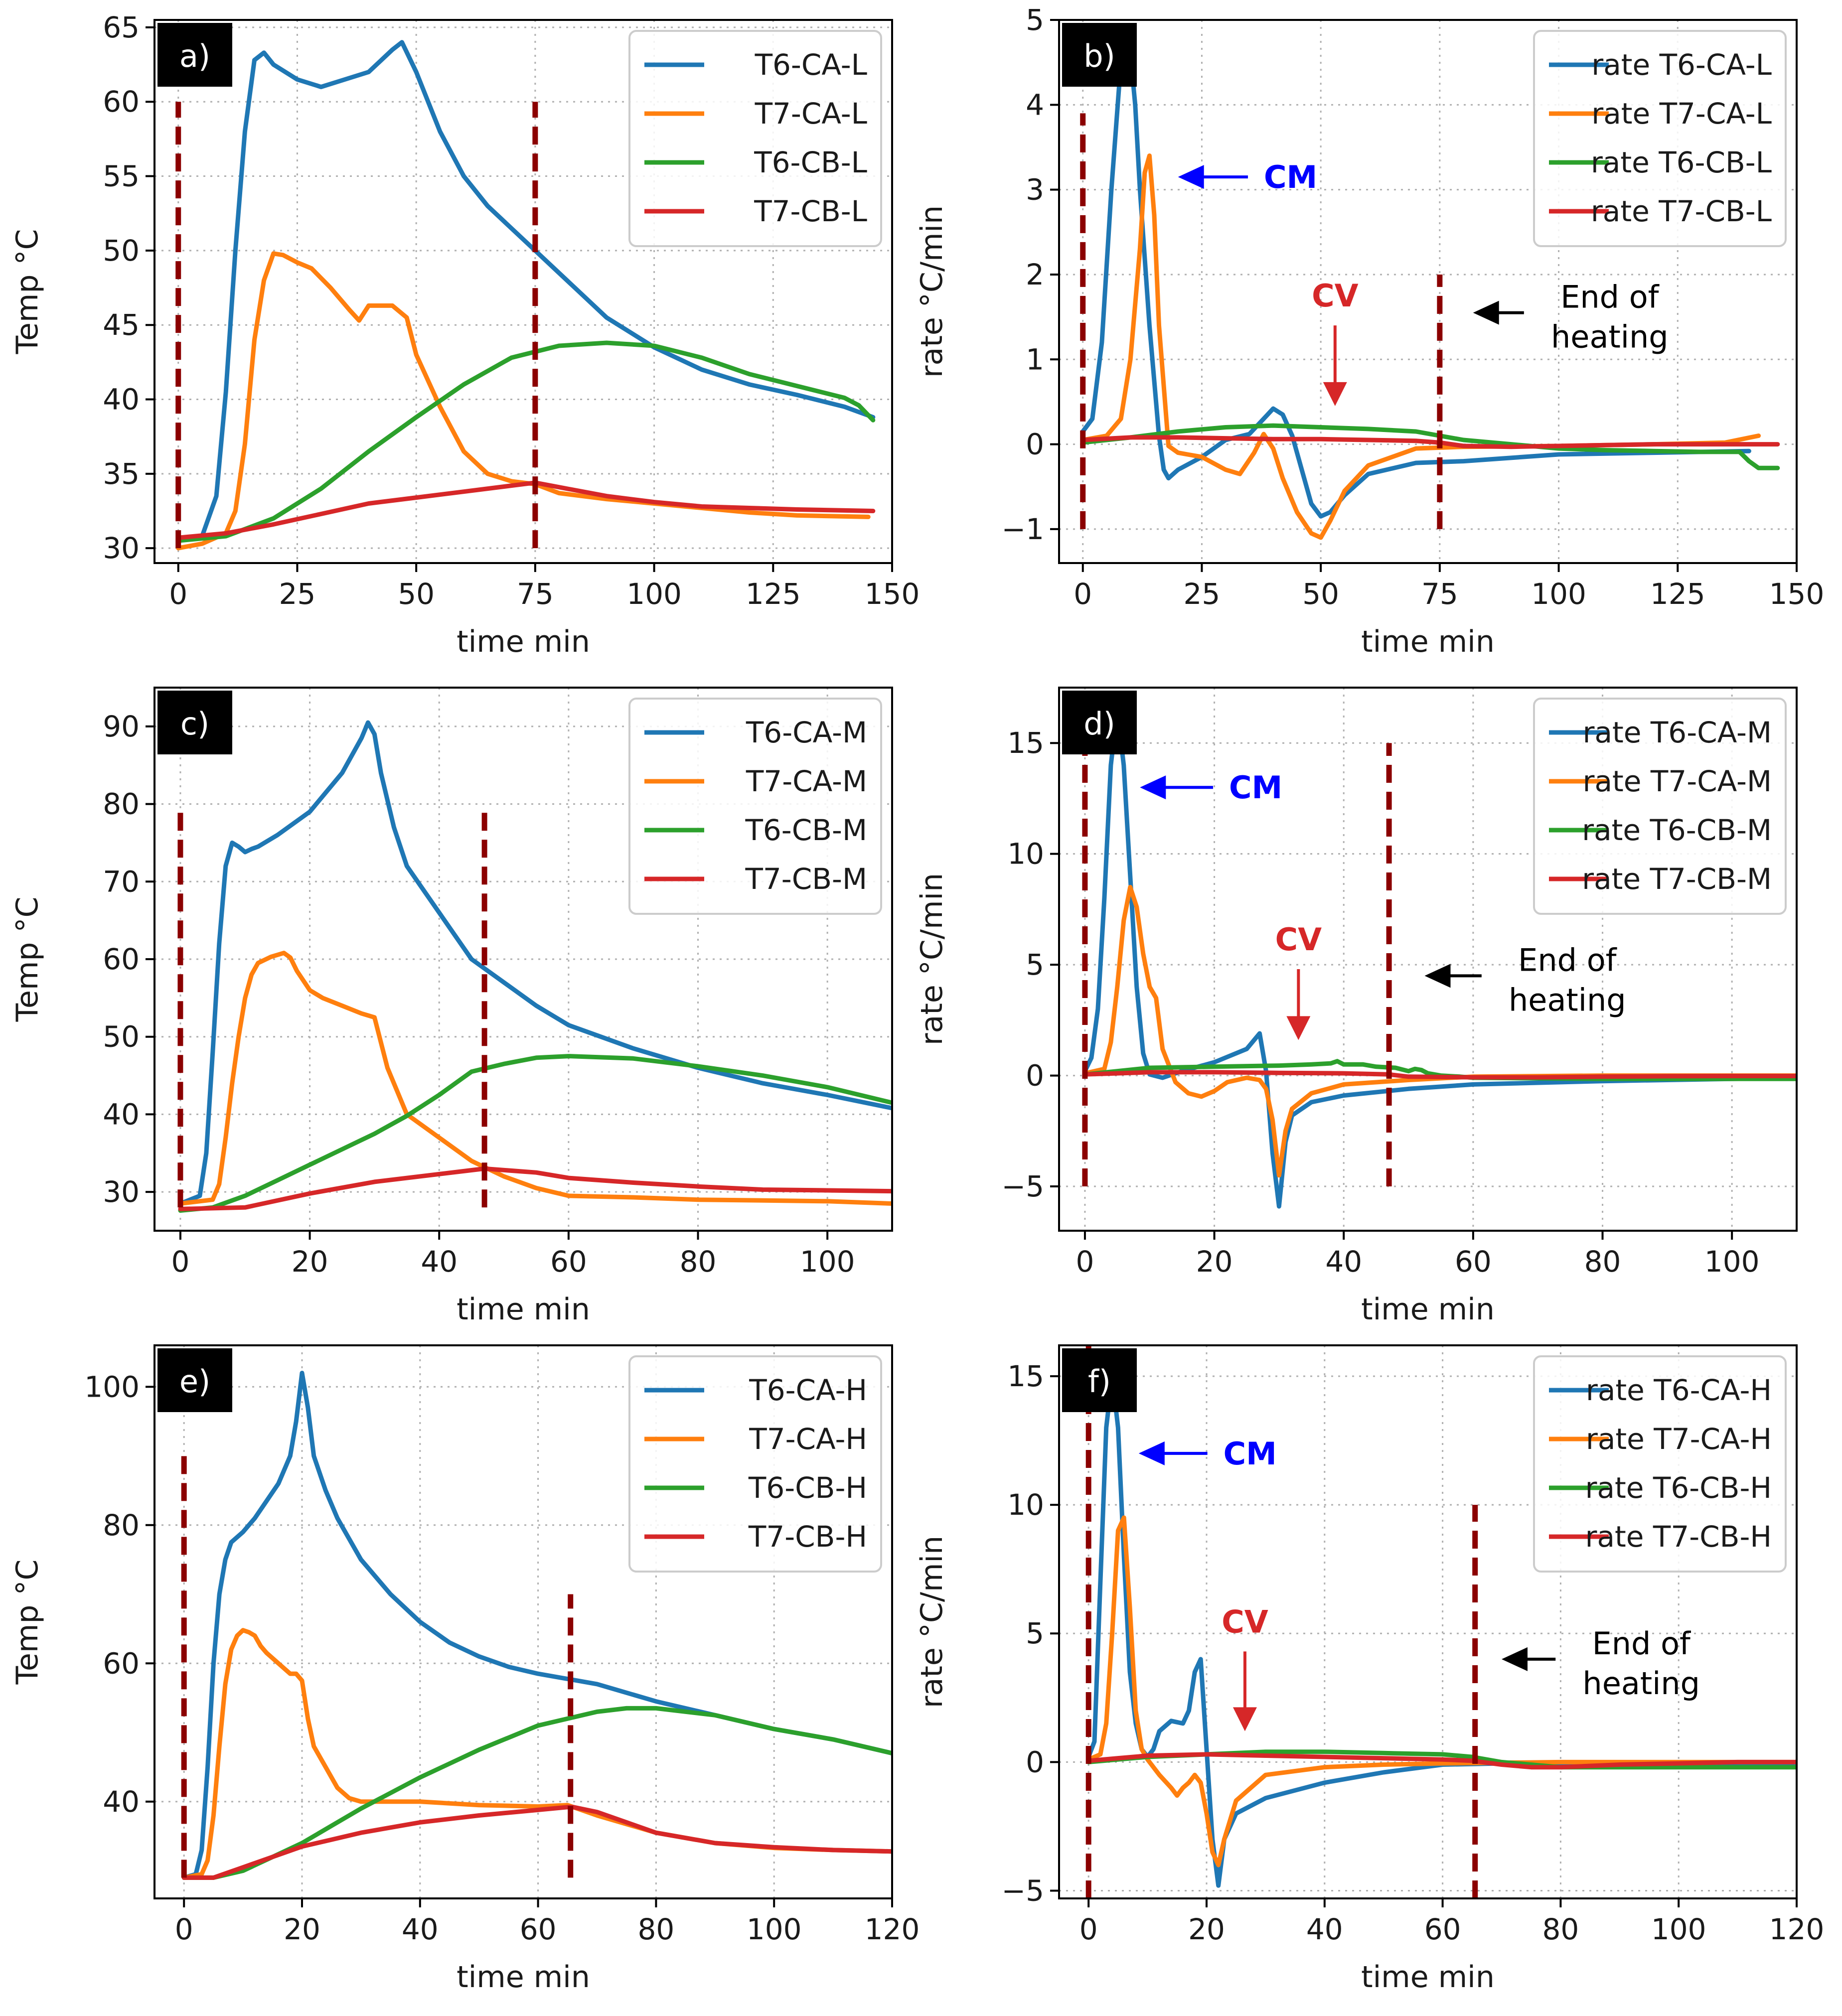 This screenshot has width=1842, height=2016. I want to click on y-tick-label: 40, so click(121, 1114).